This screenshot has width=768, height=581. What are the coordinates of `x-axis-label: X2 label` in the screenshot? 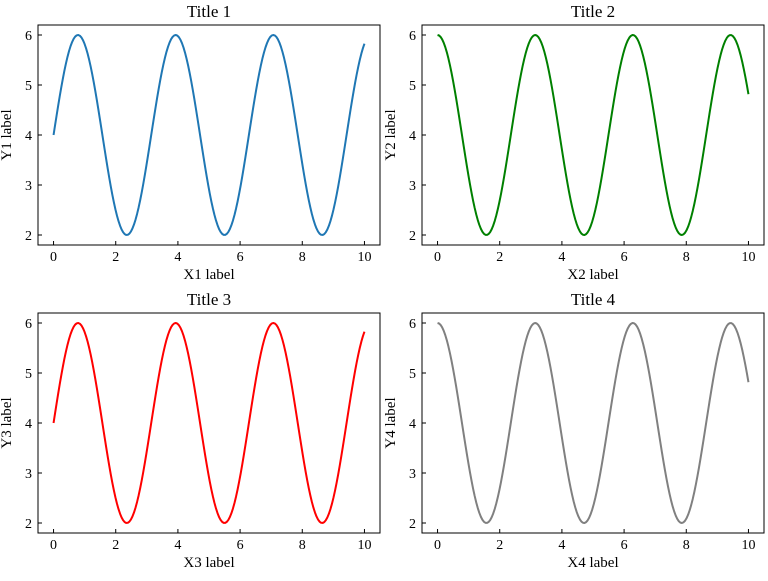 It's located at (592, 275).